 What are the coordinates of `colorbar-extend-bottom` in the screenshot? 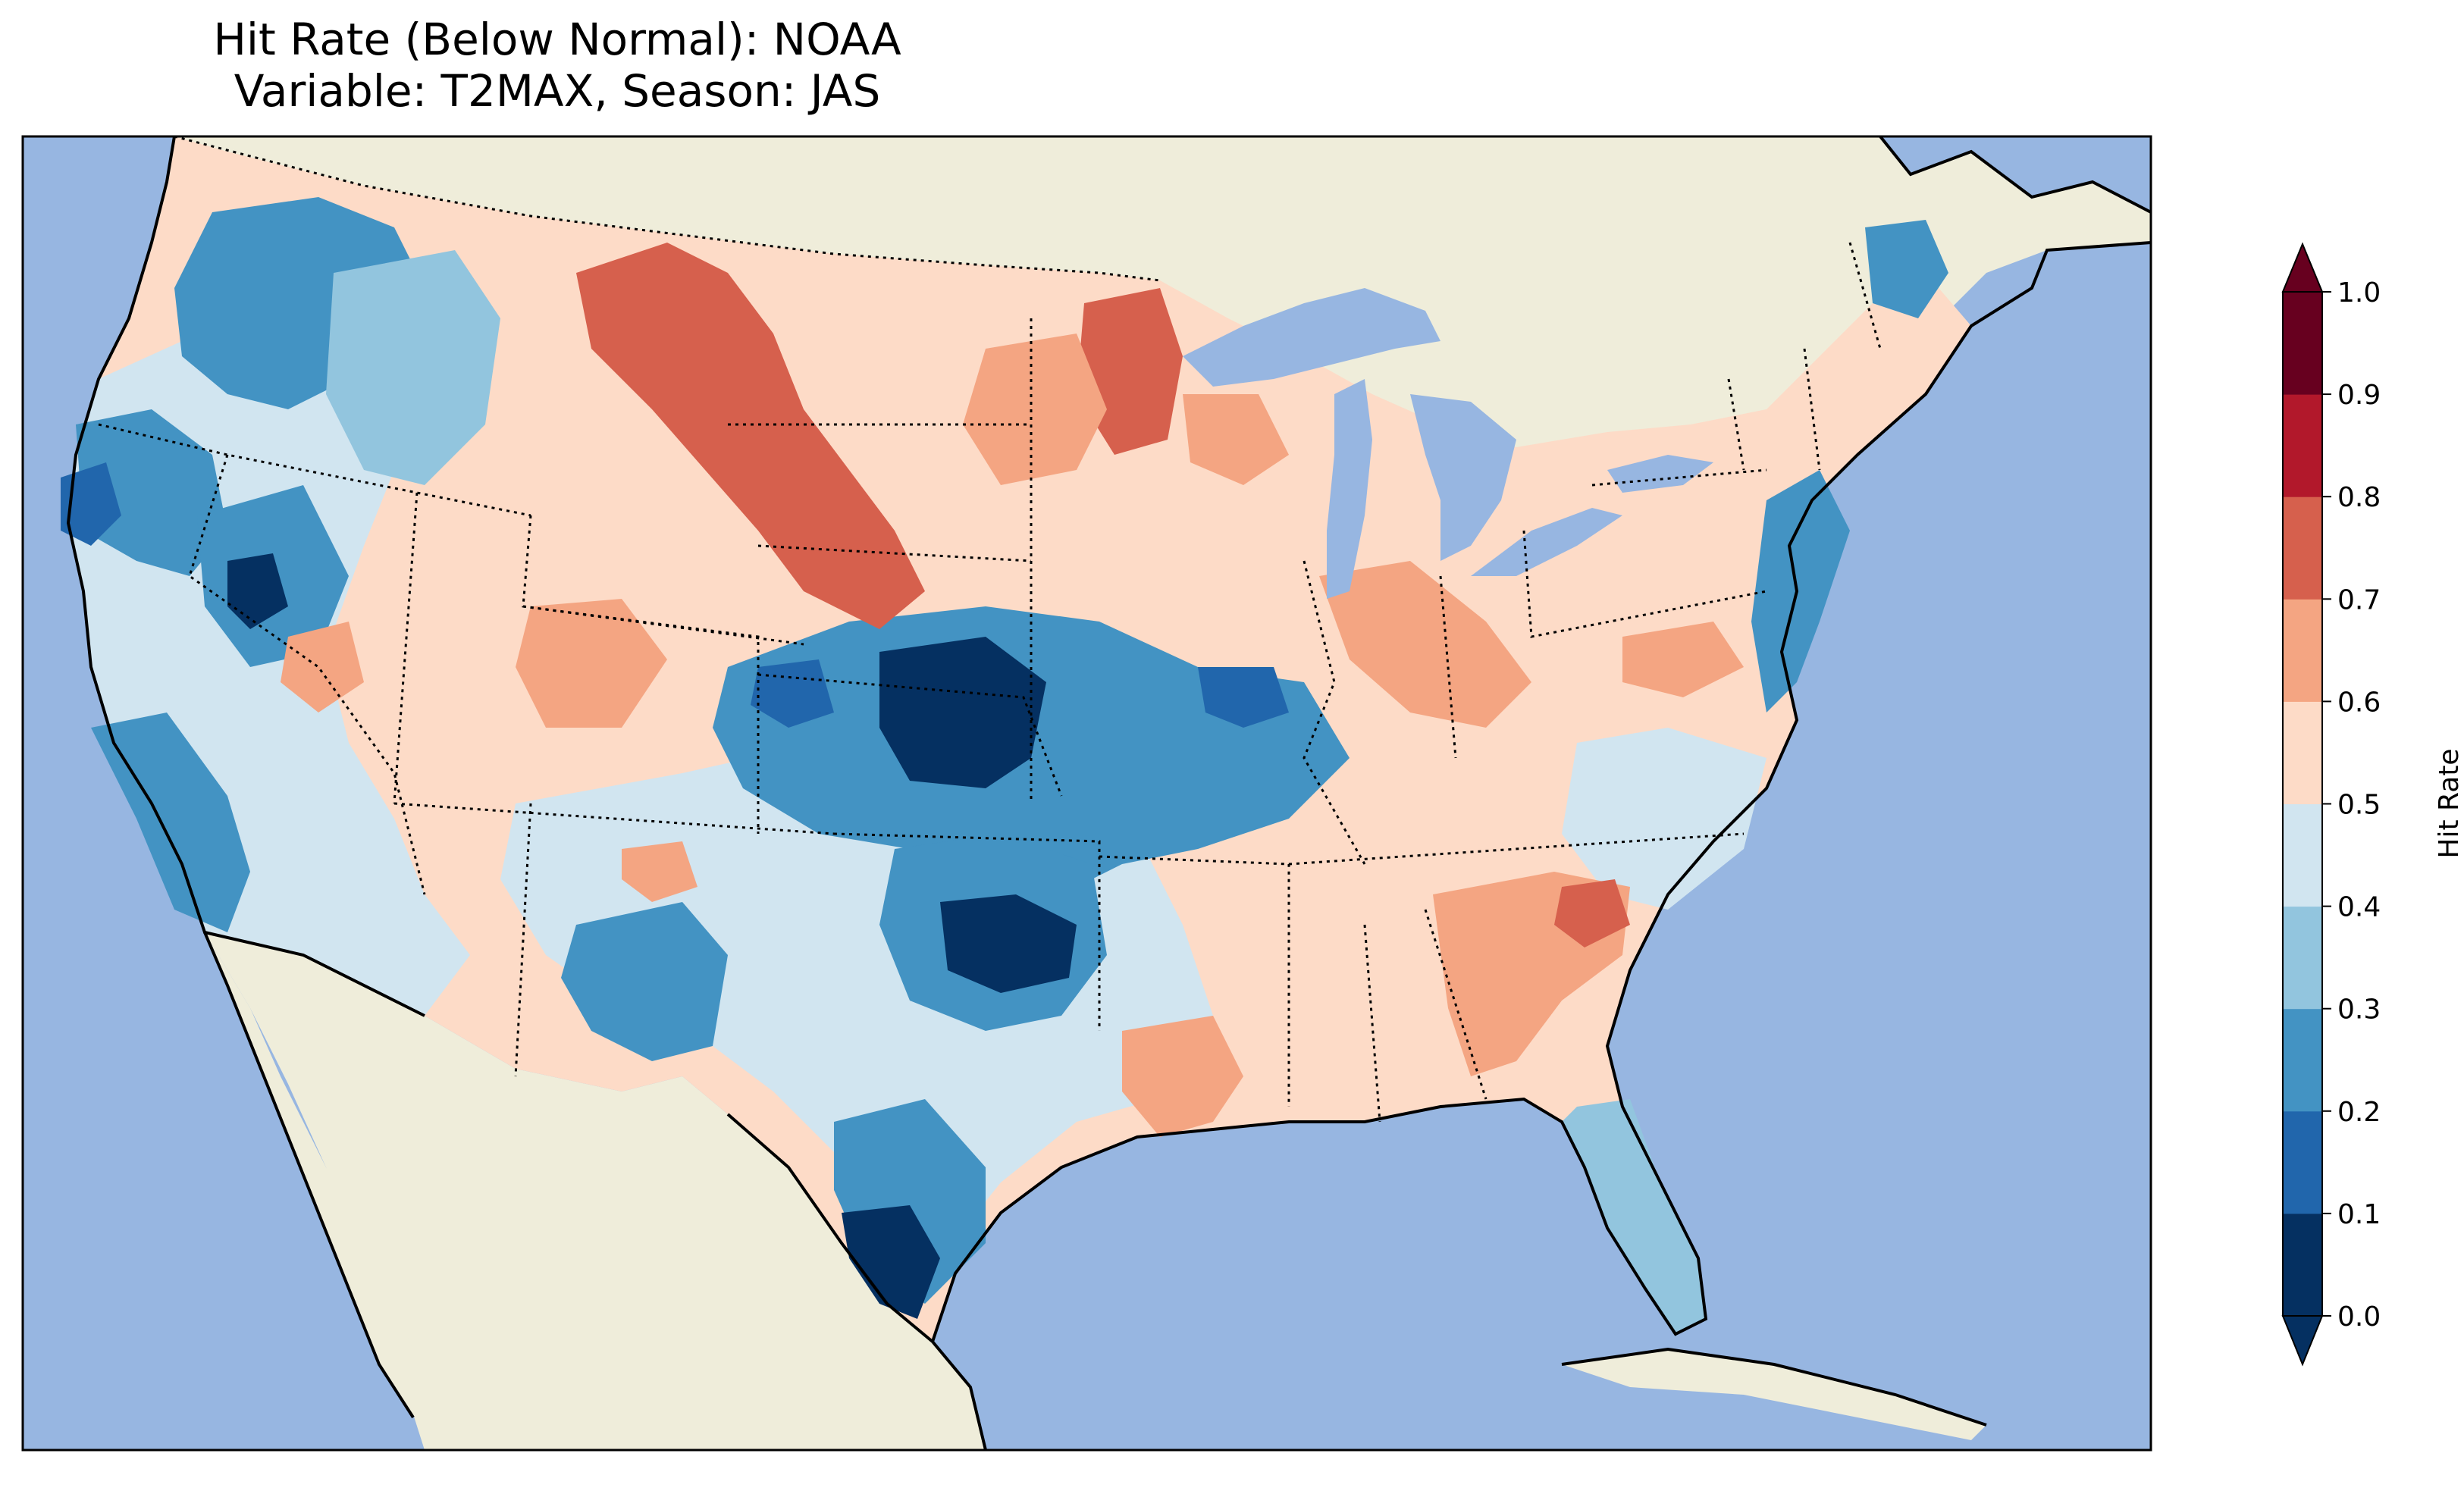 It's located at (2303, 1341).